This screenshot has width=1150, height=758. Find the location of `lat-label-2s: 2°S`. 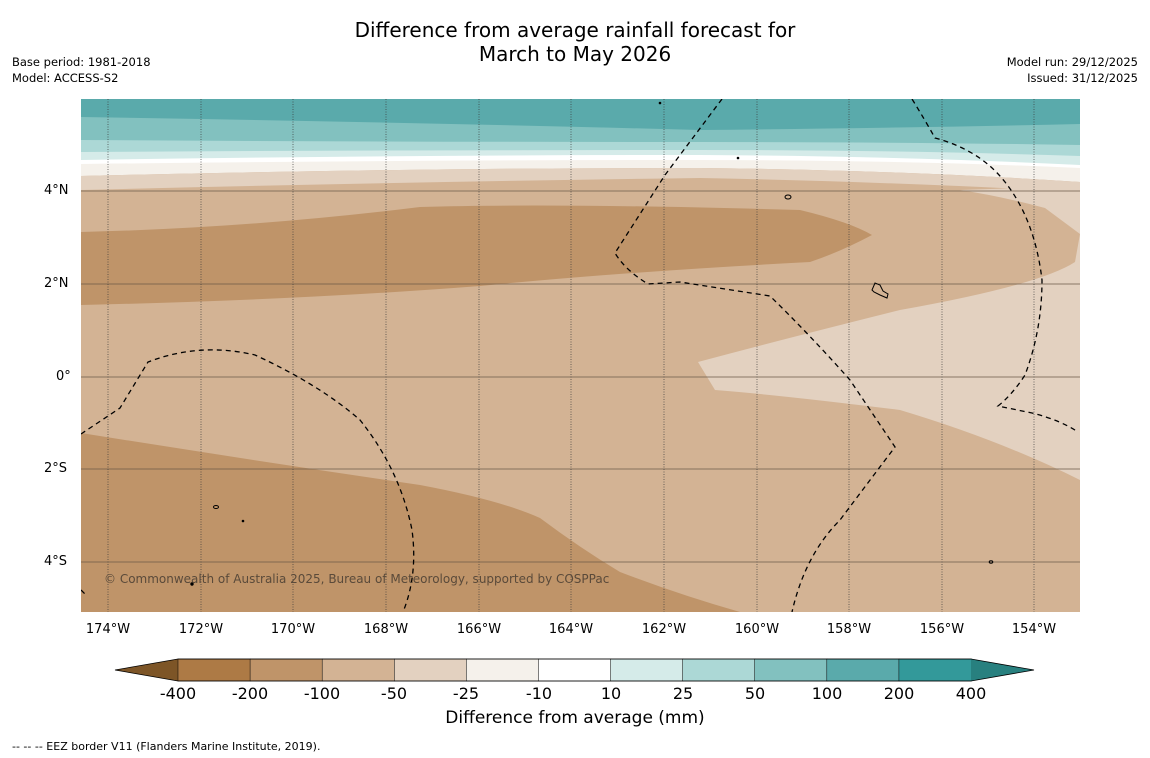

lat-label-2s: 2°S is located at coordinates (56, 468).